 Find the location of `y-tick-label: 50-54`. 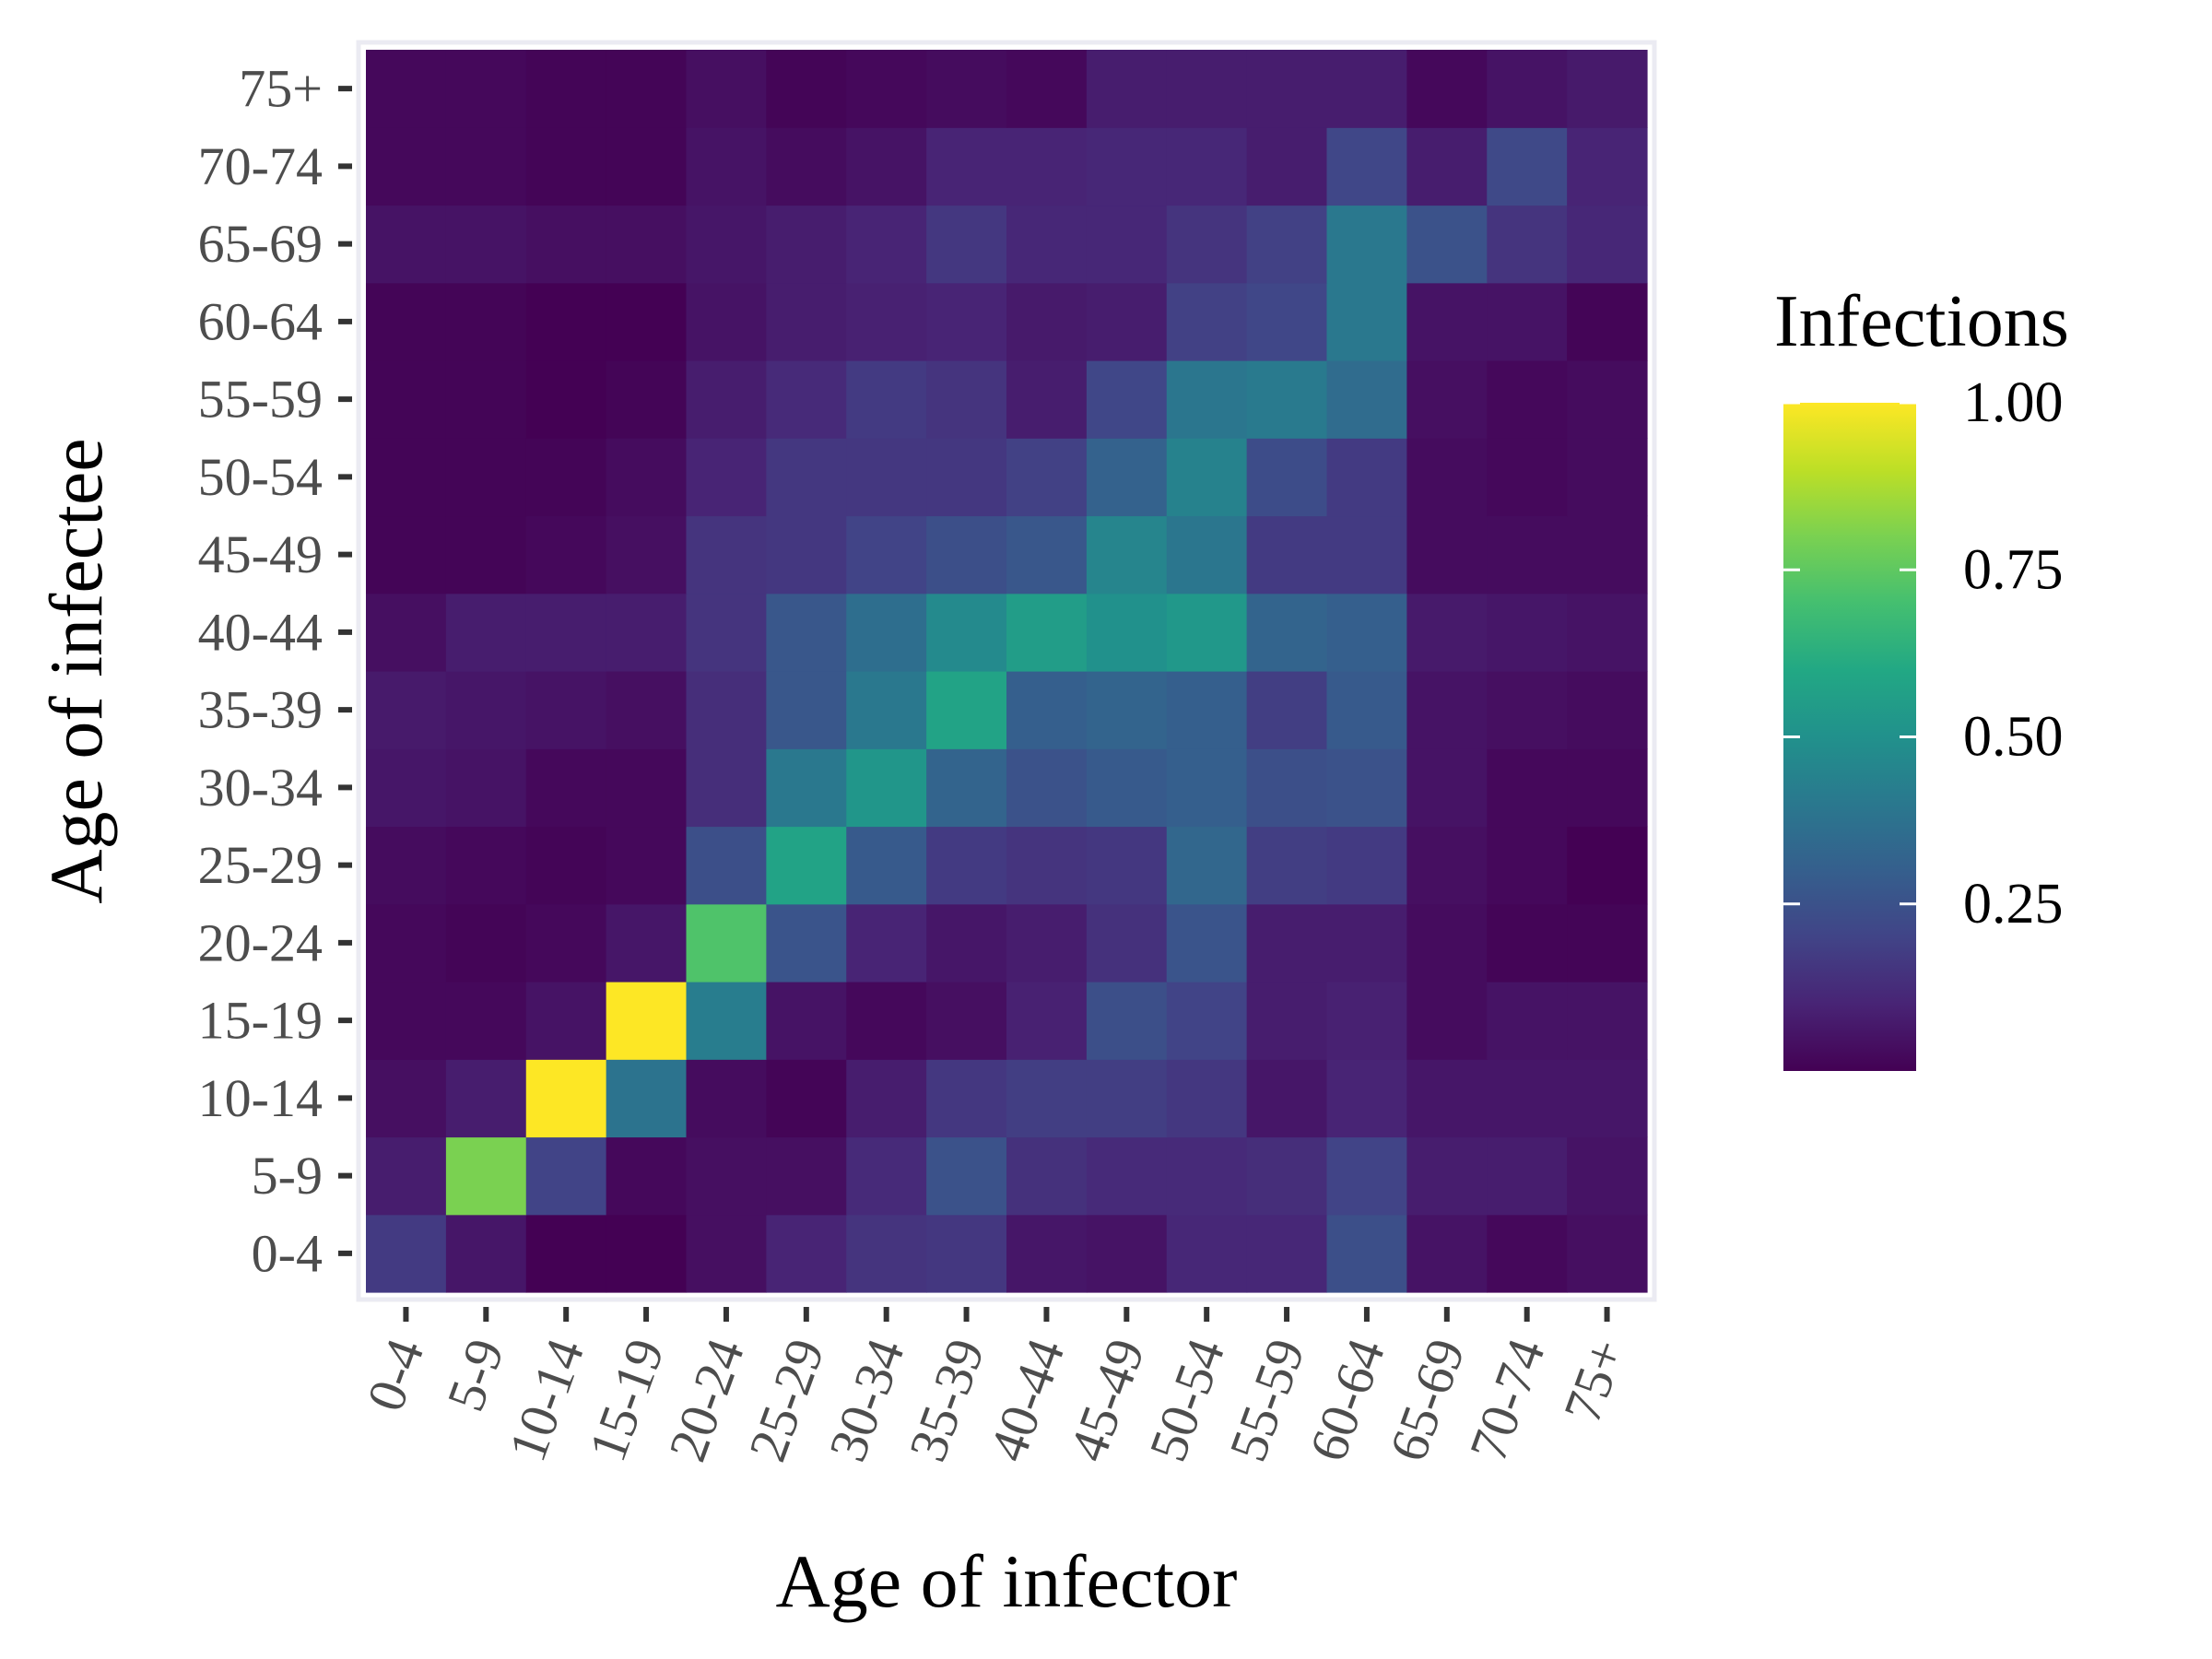

y-tick-label: 50-54 is located at coordinates (260, 477).